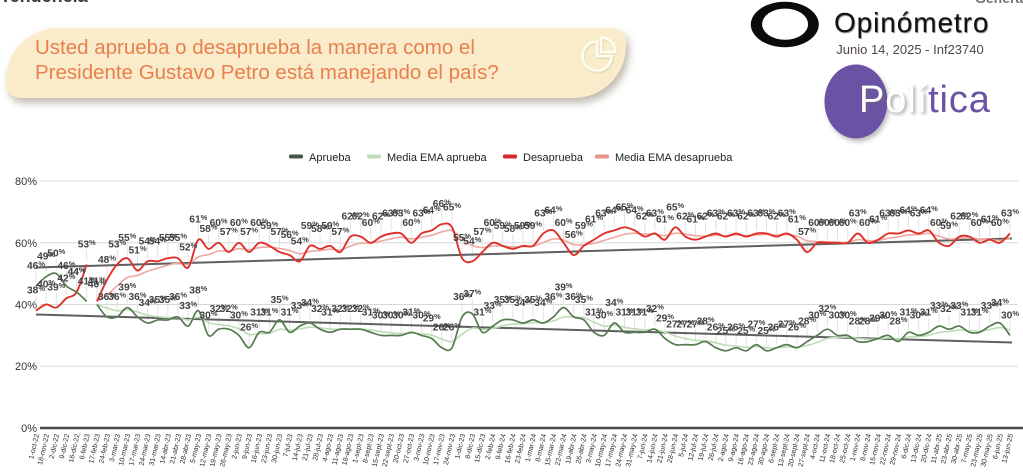 This screenshot has width=1023, height=474. What do you see at coordinates (188, 306) in the screenshot?
I see `svg-text: 33%` at bounding box center [188, 306].